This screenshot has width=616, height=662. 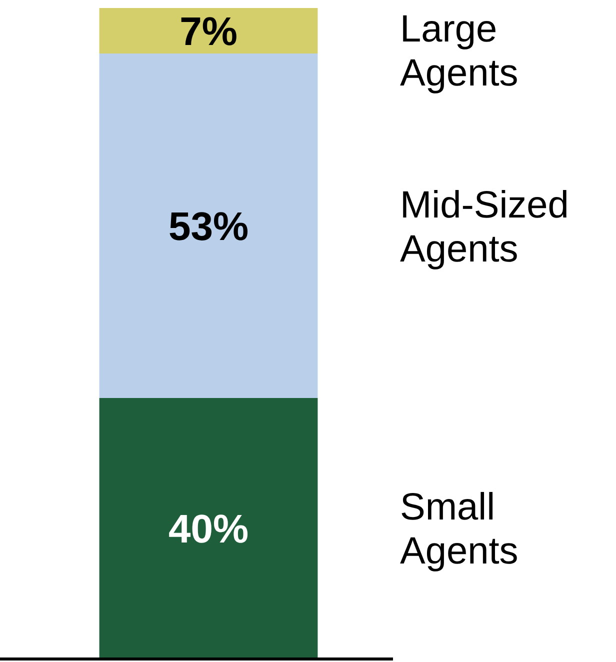 I want to click on text: Small Agents, so click(x=459, y=529).